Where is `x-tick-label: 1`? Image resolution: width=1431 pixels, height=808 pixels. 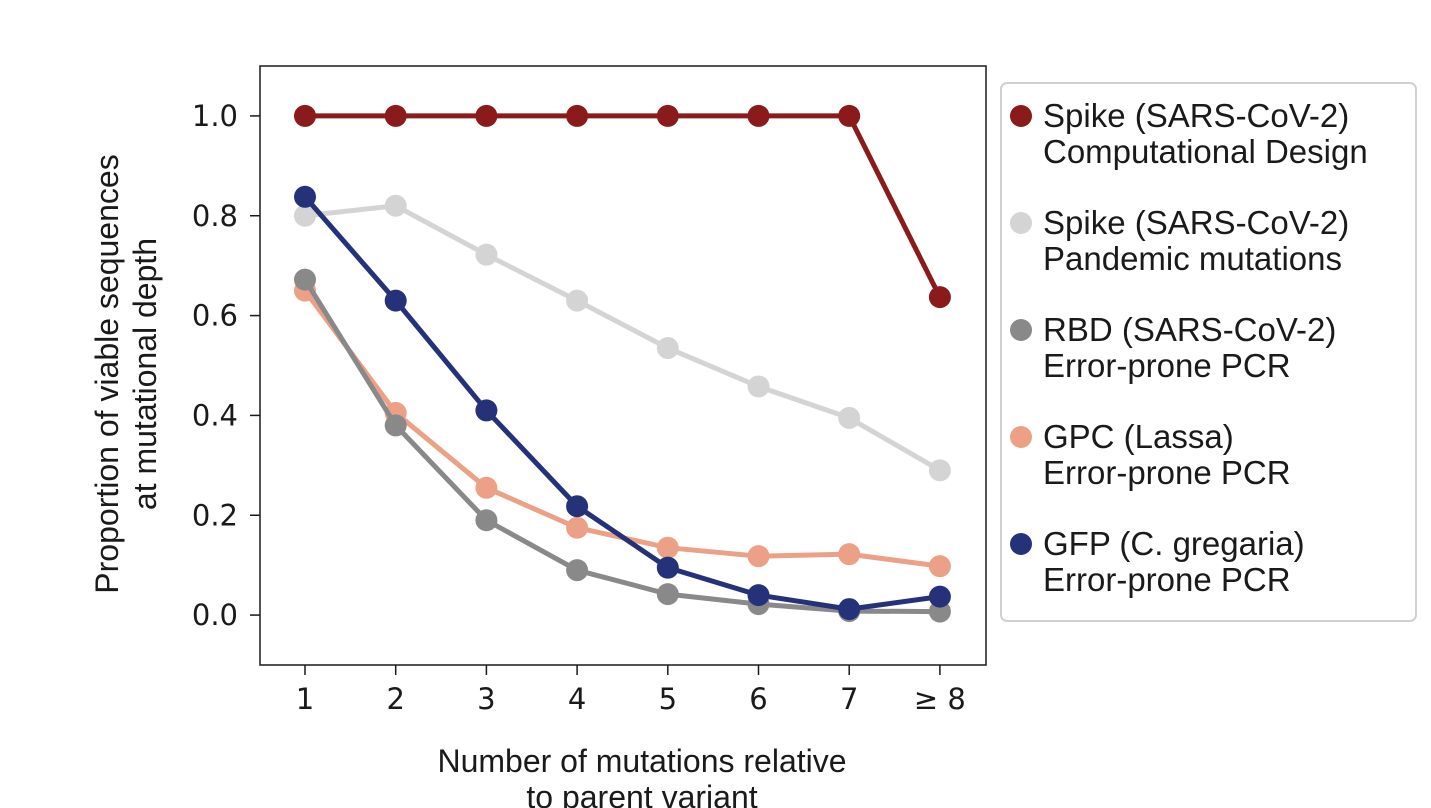
x-tick-label: 1 is located at coordinates (305, 699).